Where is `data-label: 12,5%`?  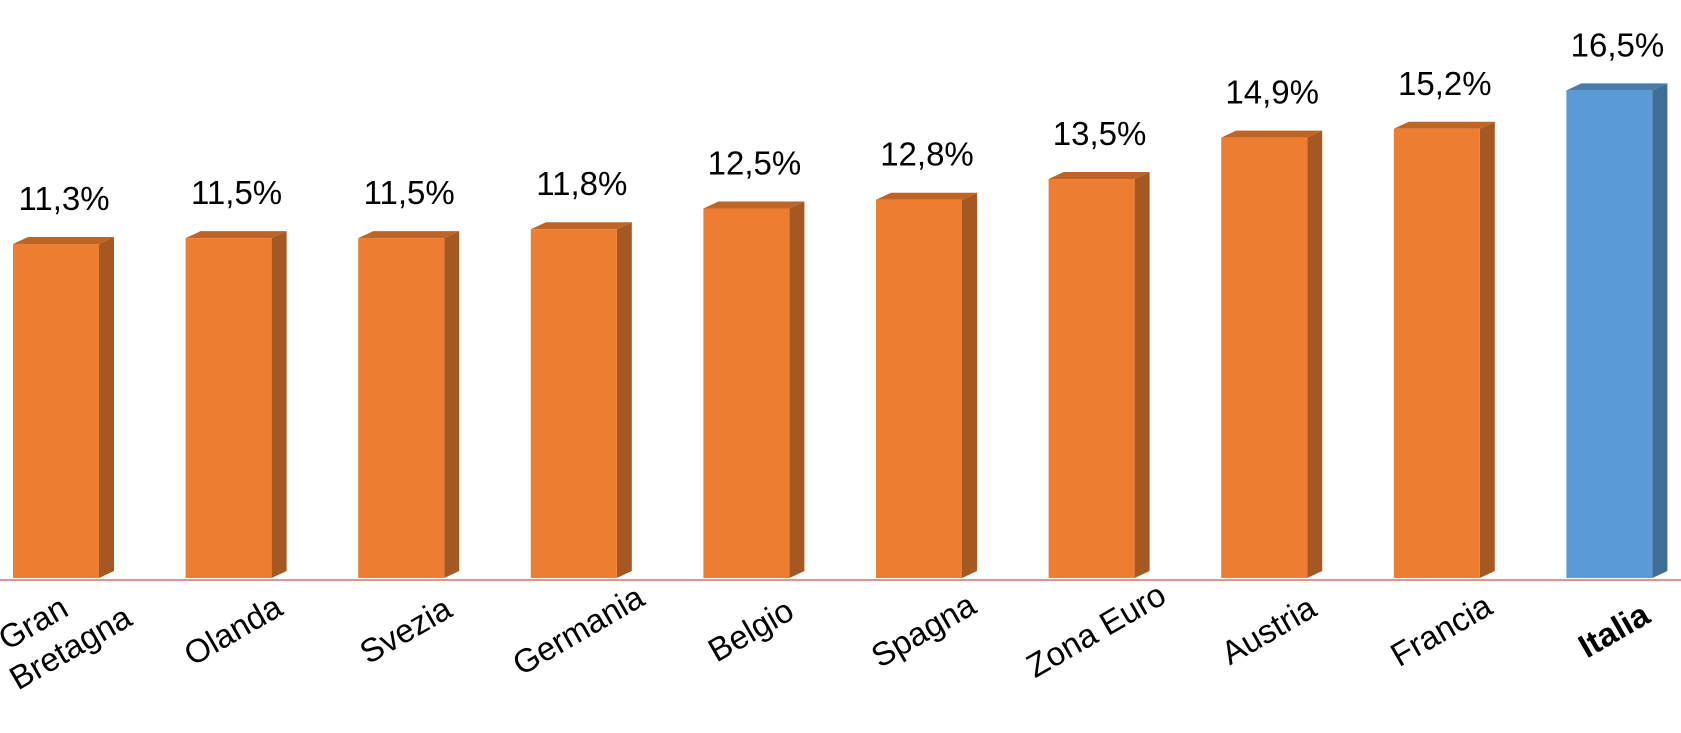 data-label: 12,5% is located at coordinates (755, 163).